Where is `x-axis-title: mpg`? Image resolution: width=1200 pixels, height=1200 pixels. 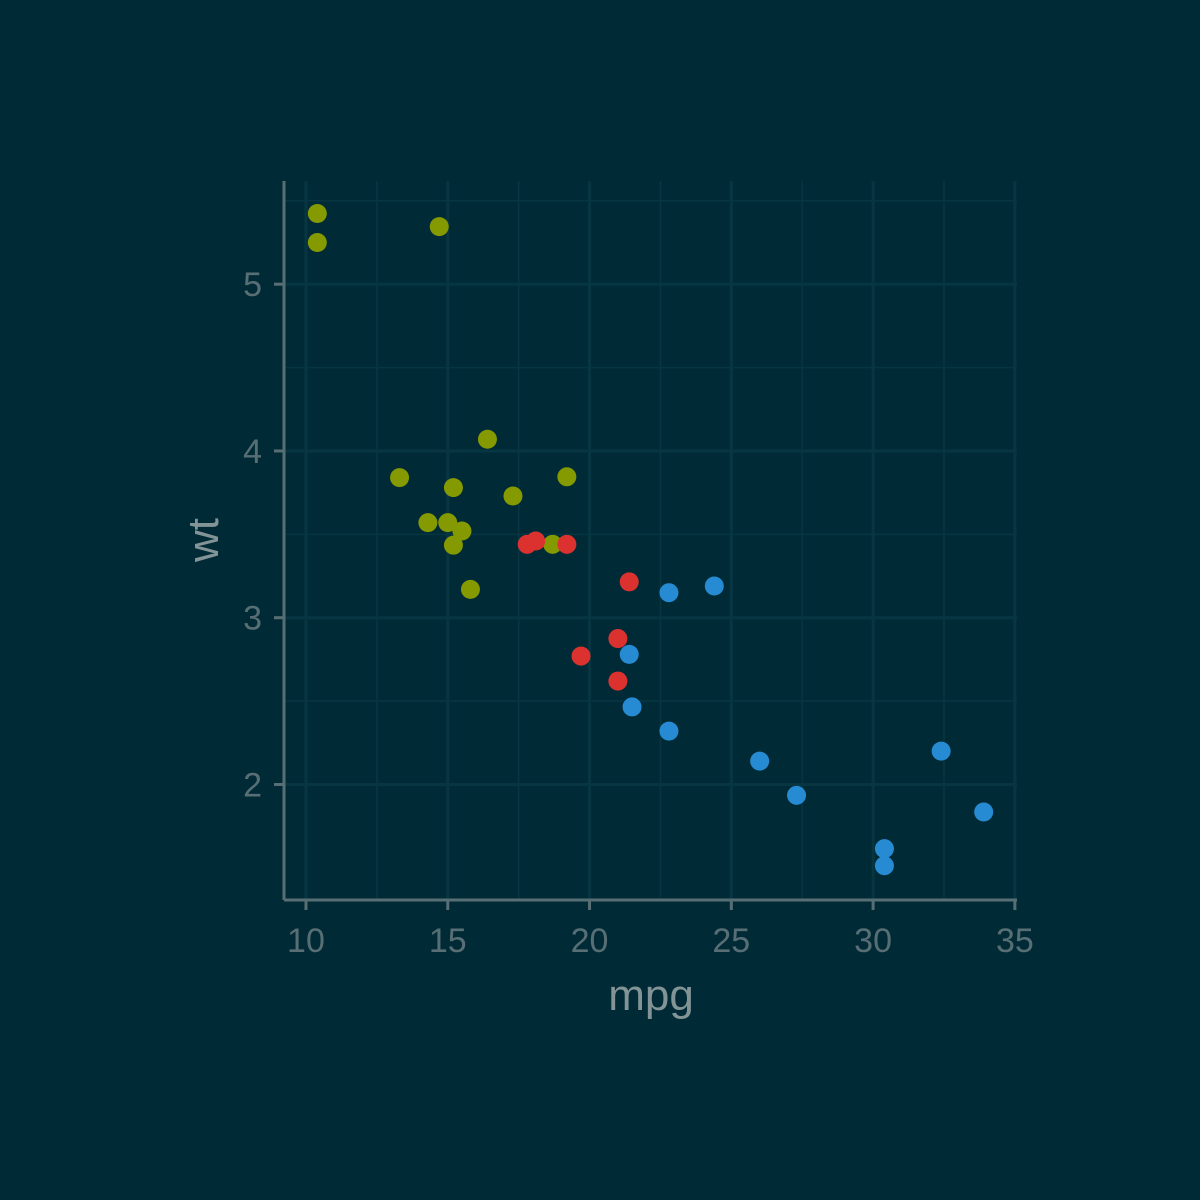 x-axis-title: mpg is located at coordinates (651, 995).